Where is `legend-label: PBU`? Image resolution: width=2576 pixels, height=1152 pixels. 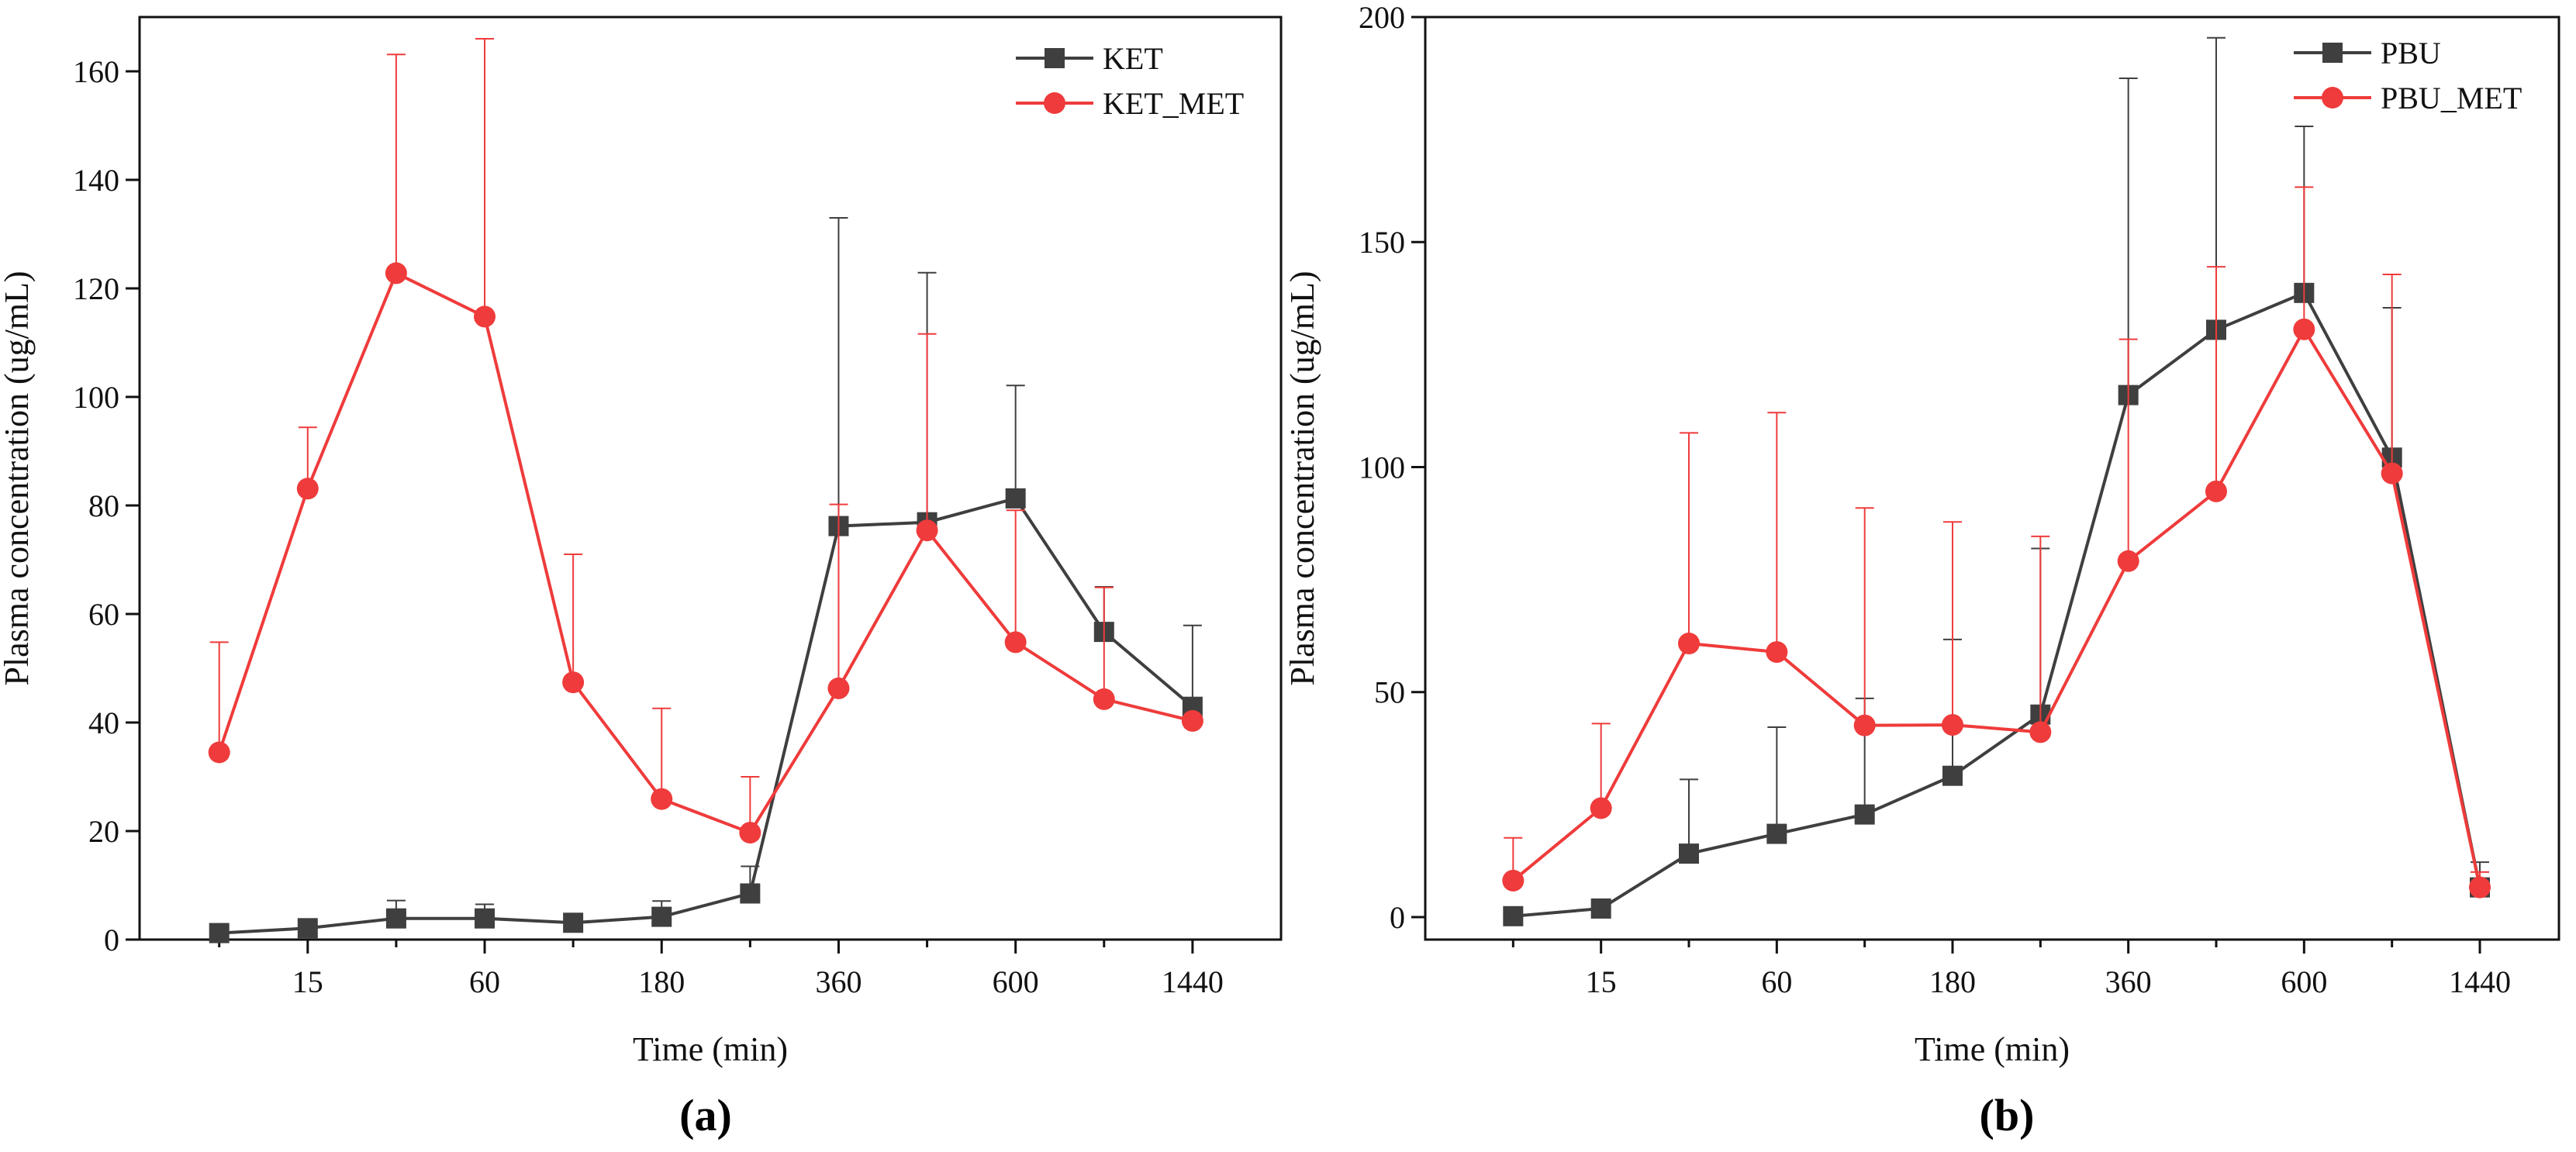
legend-label: PBU is located at coordinates (2411, 54).